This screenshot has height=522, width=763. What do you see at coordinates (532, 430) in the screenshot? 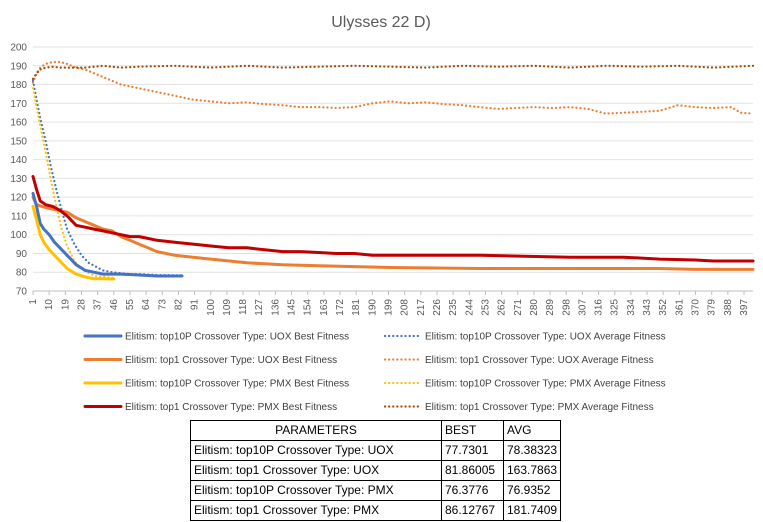
I see `header-avg: AVG` at bounding box center [532, 430].